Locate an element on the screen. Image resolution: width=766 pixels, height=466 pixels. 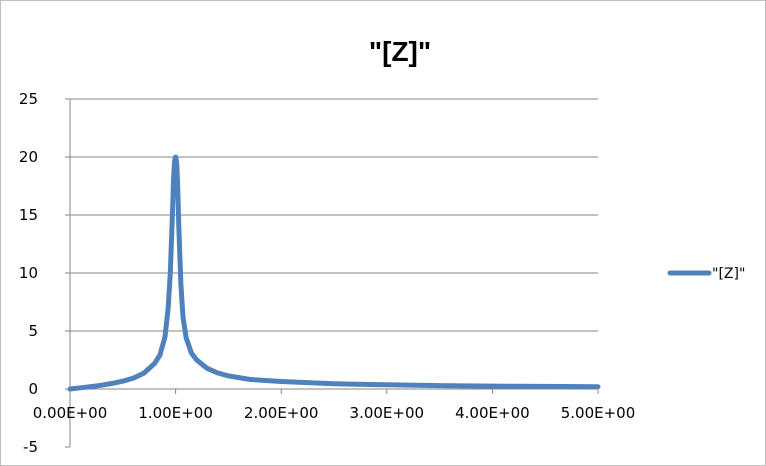
legend-label: "[Z]" is located at coordinates (728, 274).